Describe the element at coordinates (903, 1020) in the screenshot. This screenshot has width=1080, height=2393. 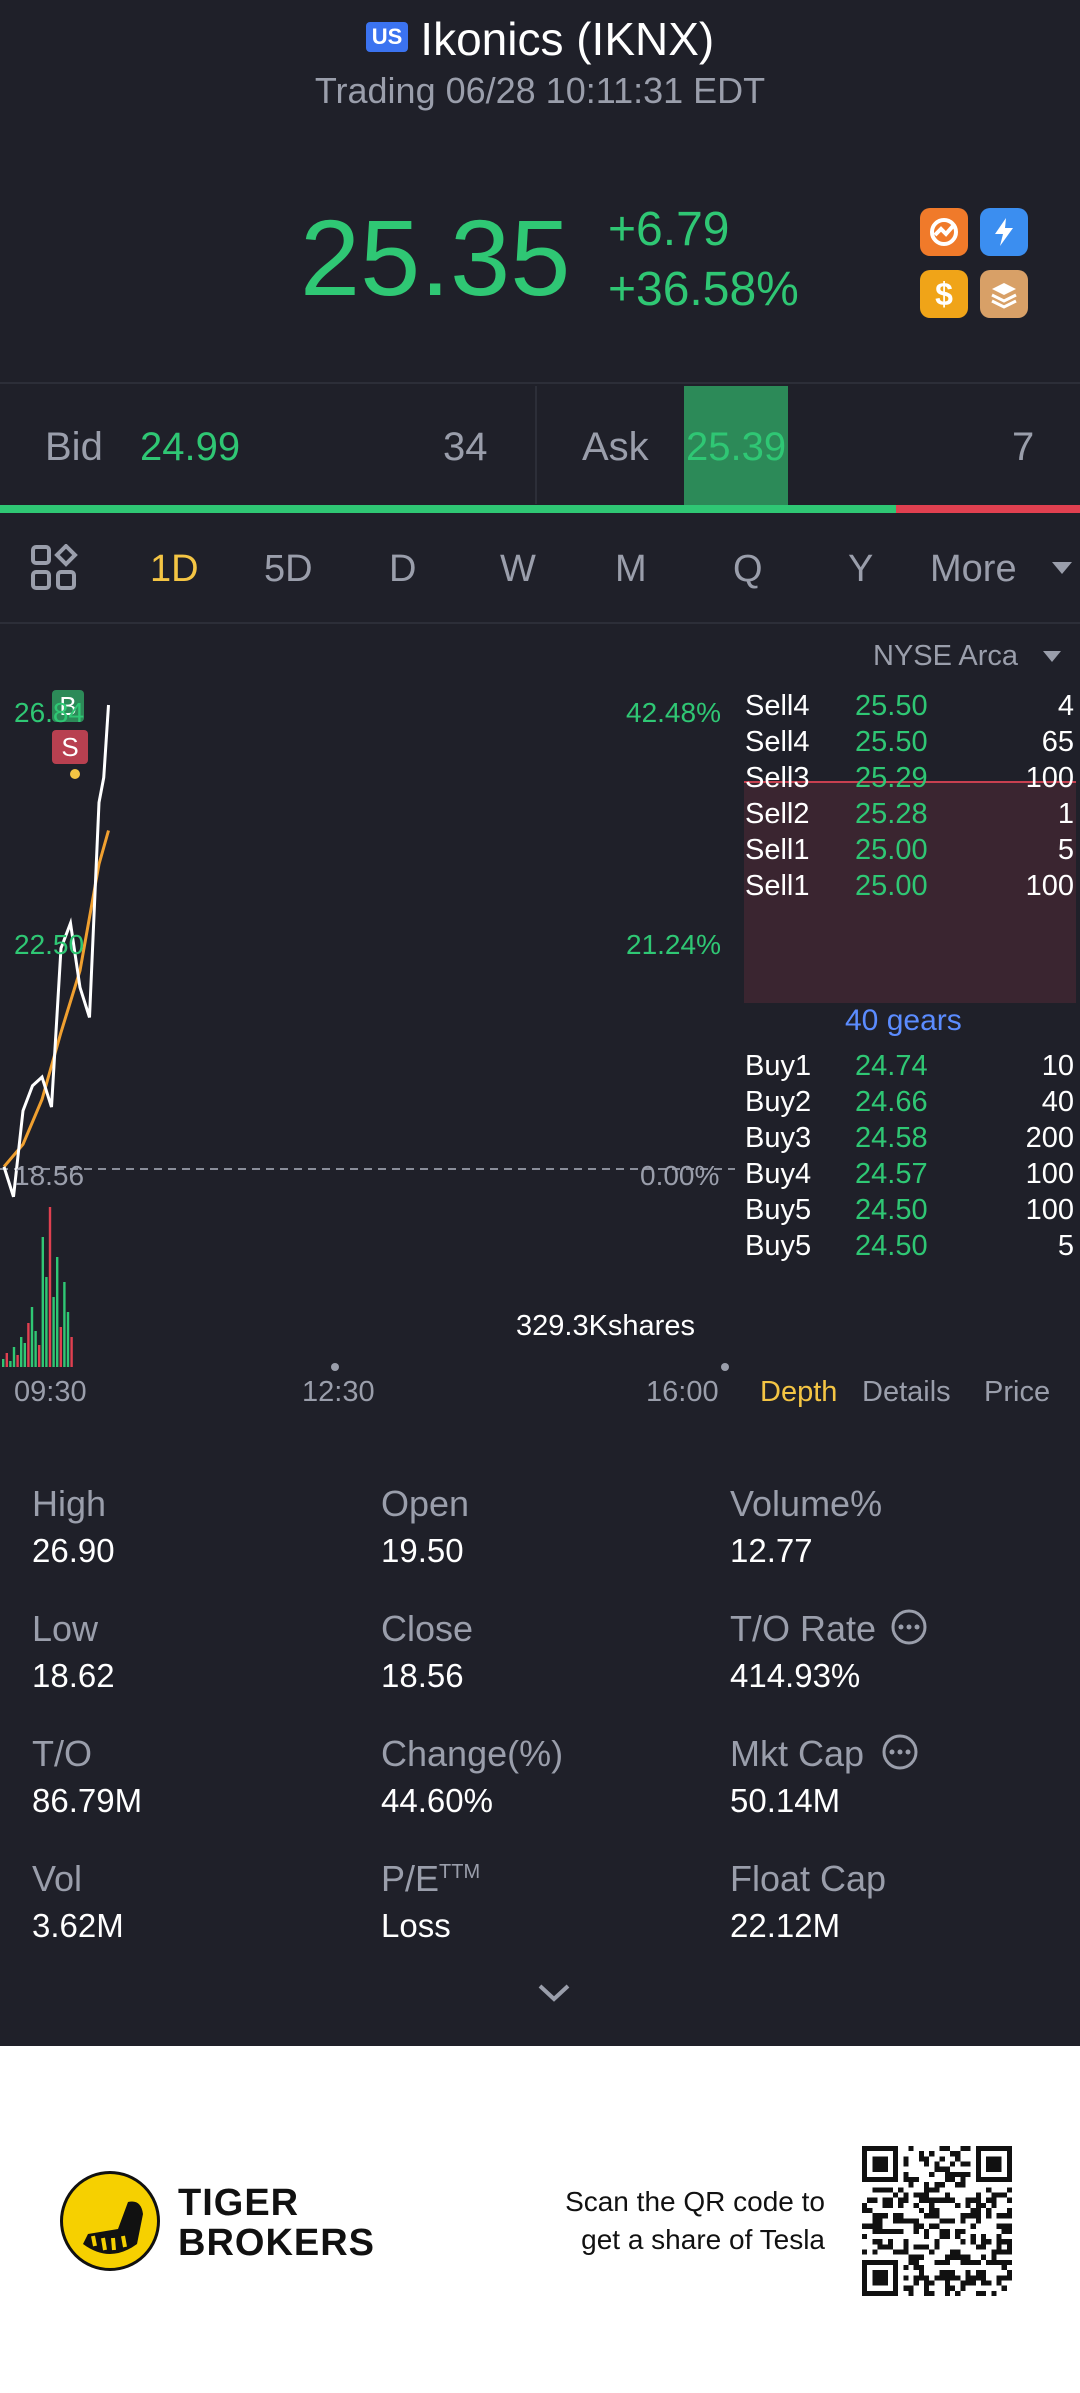
I see `gears-link: 40 gears` at that location.